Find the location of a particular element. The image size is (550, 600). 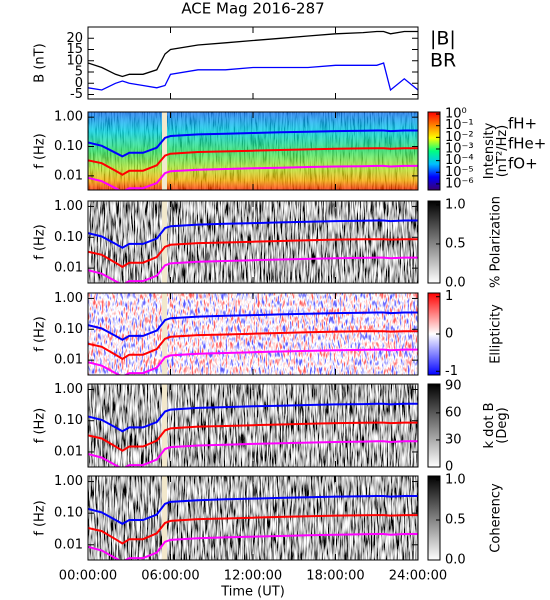

y-tick-label: 15 is located at coordinates (74, 49).